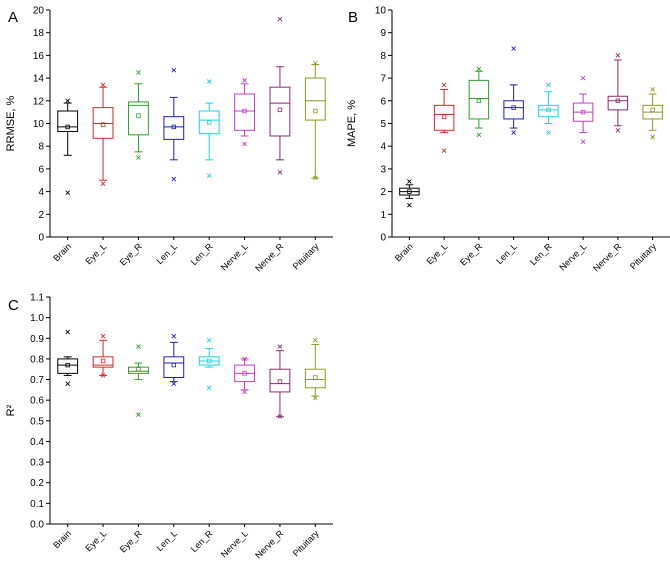 The width and height of the screenshot is (670, 575). What do you see at coordinates (383, 79) in the screenshot?
I see `y-tick-label: 7` at bounding box center [383, 79].